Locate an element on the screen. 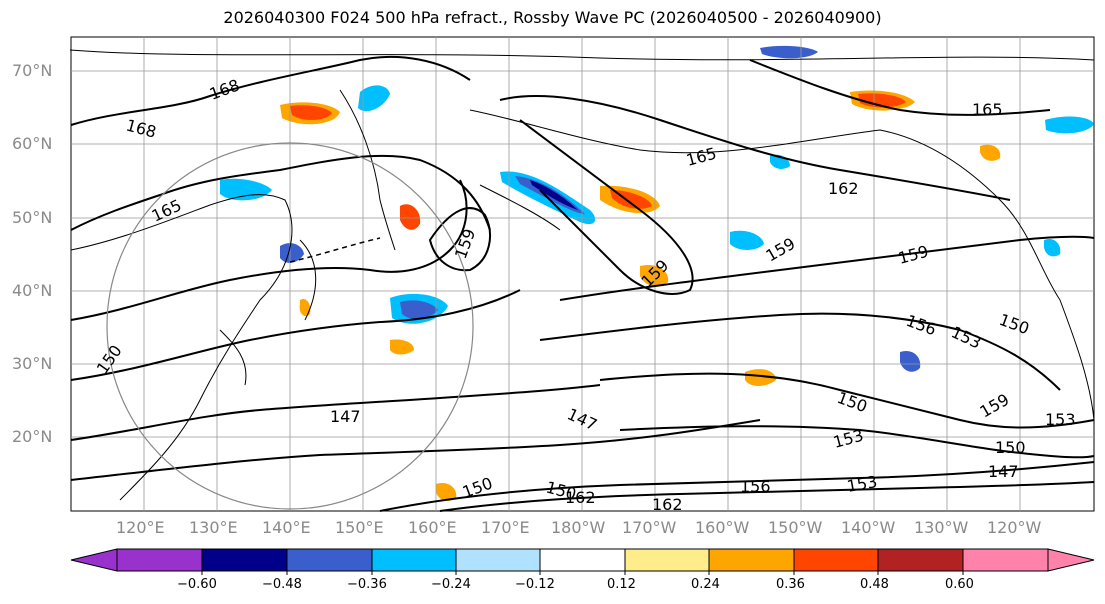 This screenshot has width=1105, height=604. colorbar-tick-label: −0.12 is located at coordinates (535, 584).